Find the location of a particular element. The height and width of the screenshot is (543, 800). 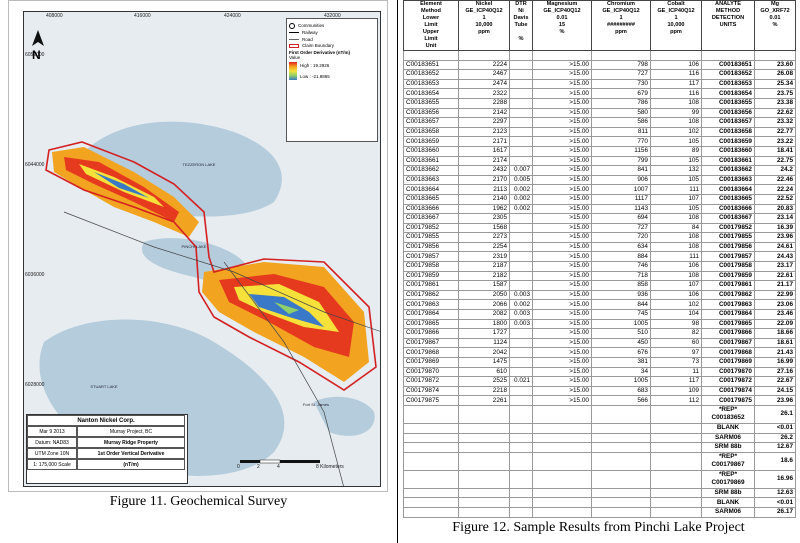

column-header-line: 1 is located at coordinates (484, 18).